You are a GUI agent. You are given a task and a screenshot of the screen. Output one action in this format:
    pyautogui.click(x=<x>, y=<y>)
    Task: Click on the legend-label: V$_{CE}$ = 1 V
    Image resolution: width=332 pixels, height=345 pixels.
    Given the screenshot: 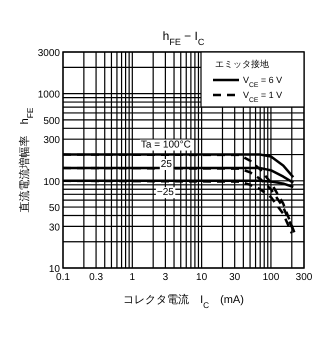 What is the action you would take?
    pyautogui.click(x=262, y=97)
    